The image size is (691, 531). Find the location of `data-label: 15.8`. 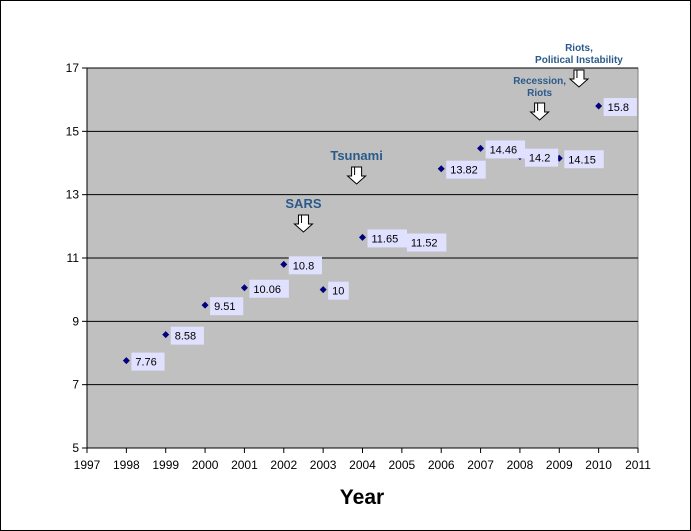

data-label: 15.8 is located at coordinates (618, 108).